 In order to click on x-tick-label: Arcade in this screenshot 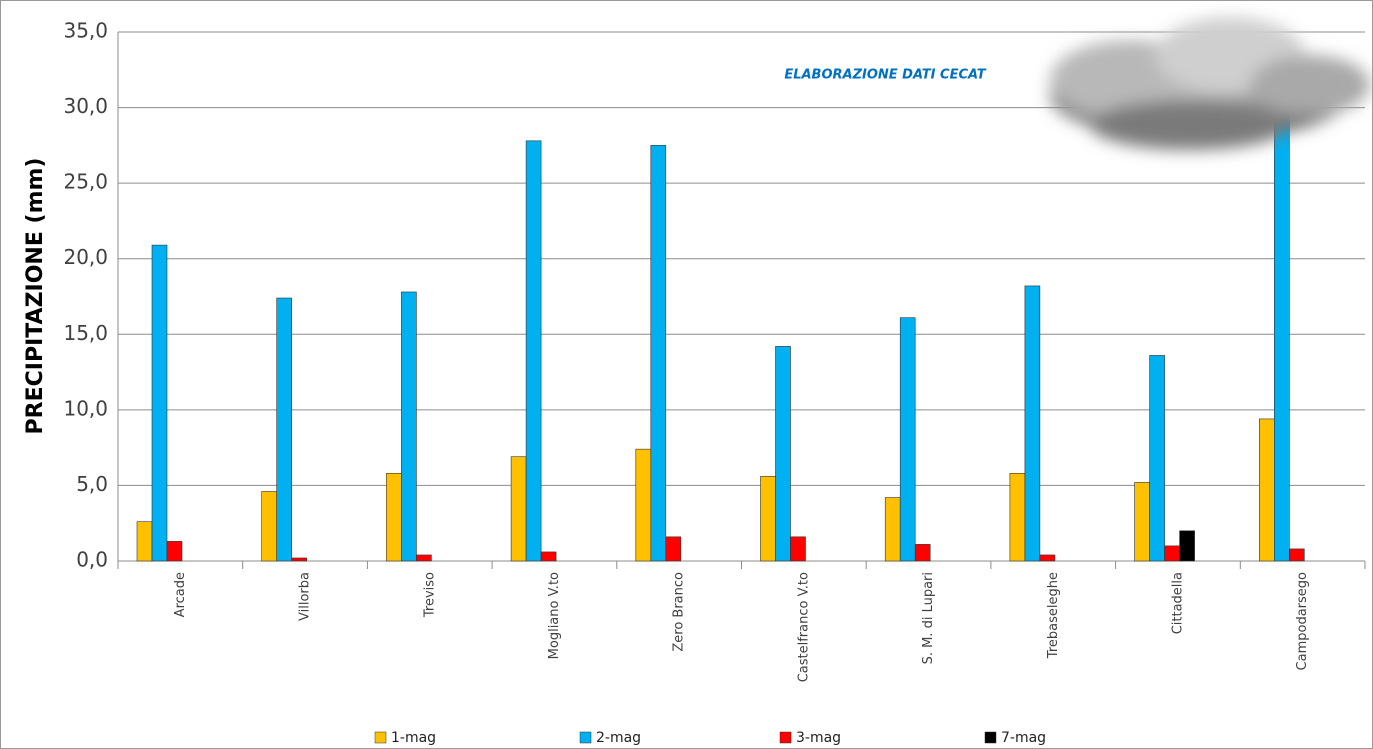, I will do `click(180, 594)`.